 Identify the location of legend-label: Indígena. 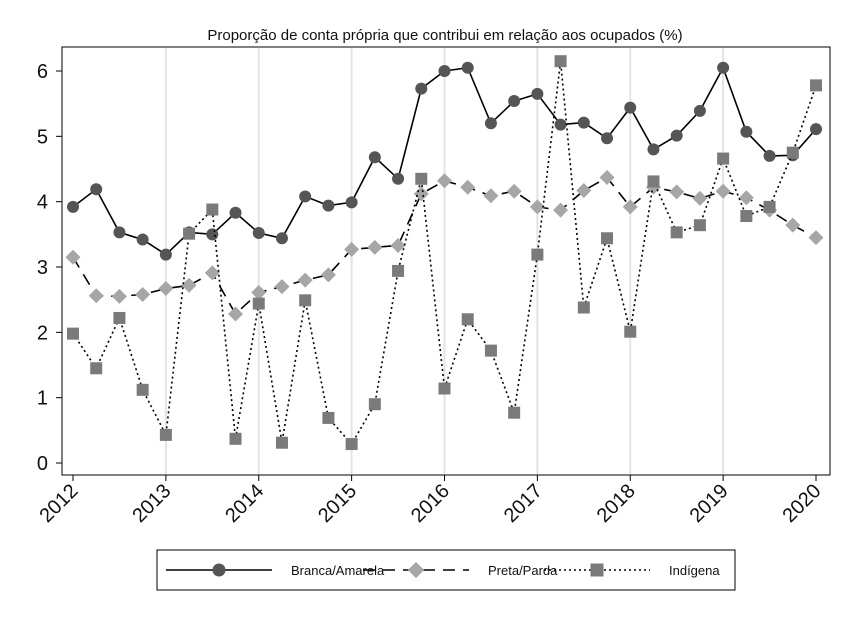
(694, 570).